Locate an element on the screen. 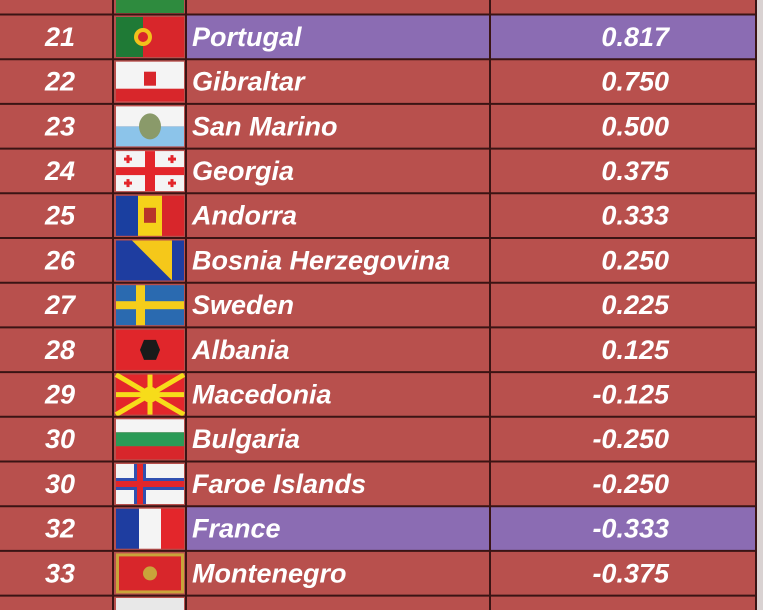 Image resolution: width=763 pixels, height=610 pixels. table-row: 24 Georgia 0.375 is located at coordinates (357, 171).